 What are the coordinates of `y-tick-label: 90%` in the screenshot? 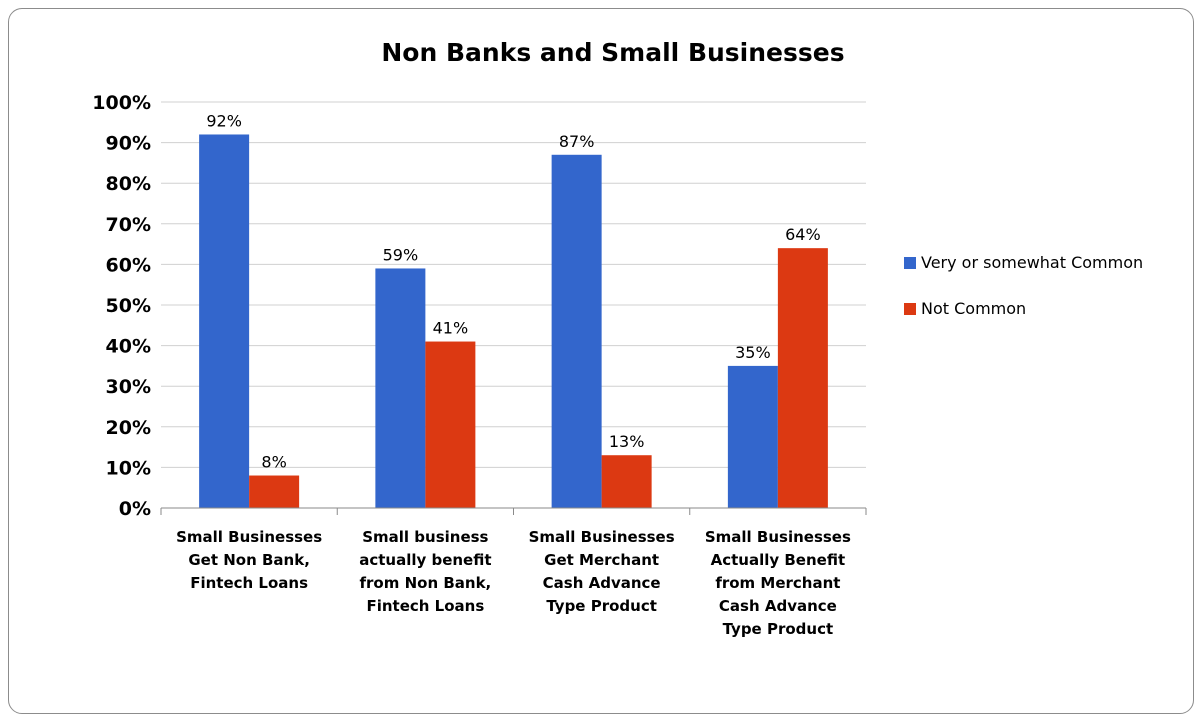 It's located at (128, 144).